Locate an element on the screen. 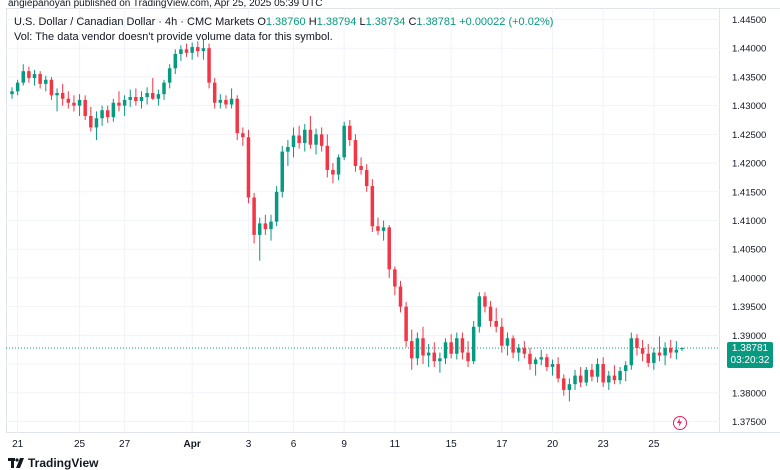  last-price-badge: 1.38781 03:20:32 is located at coordinates (750, 354).